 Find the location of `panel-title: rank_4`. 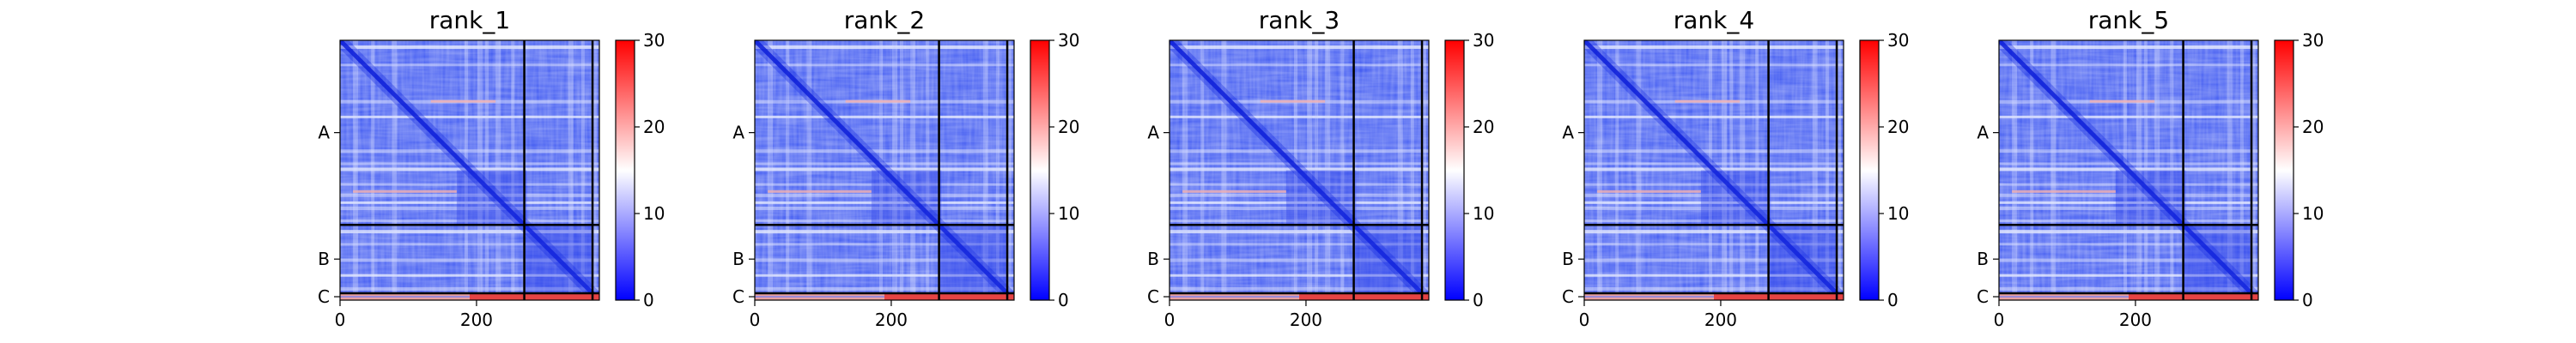

panel-title: rank_4 is located at coordinates (1714, 20).